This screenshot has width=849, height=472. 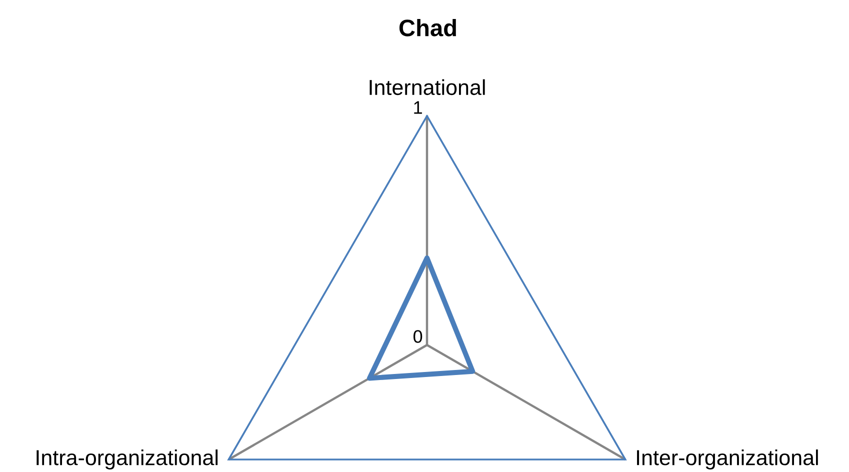 What do you see at coordinates (418, 336) in the screenshot?
I see `y-tick-label: 0` at bounding box center [418, 336].